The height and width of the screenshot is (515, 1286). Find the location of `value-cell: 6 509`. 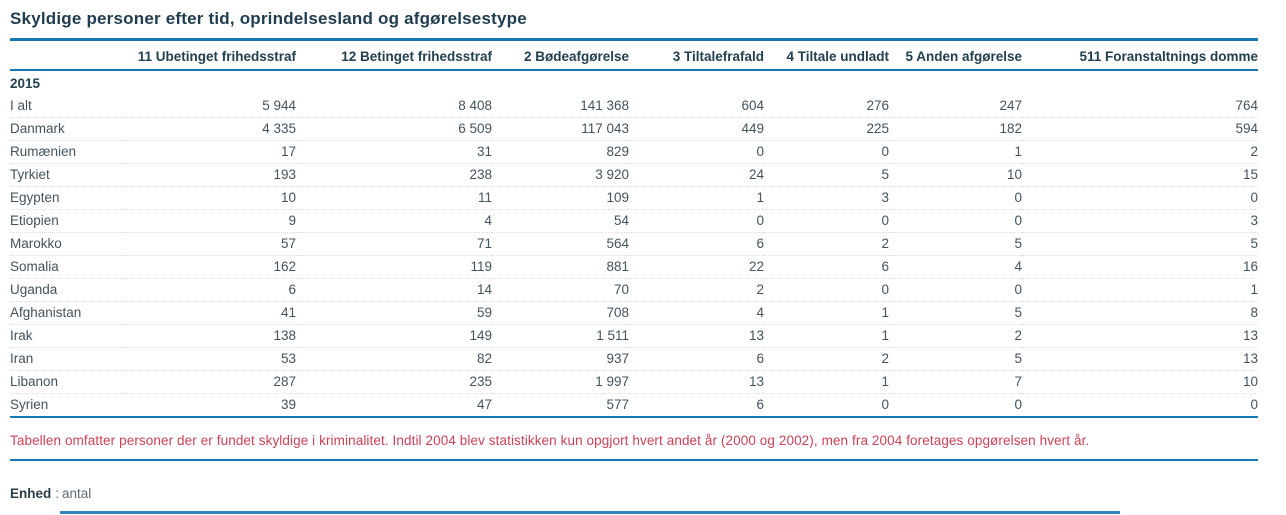

value-cell: 6 509 is located at coordinates (394, 128).